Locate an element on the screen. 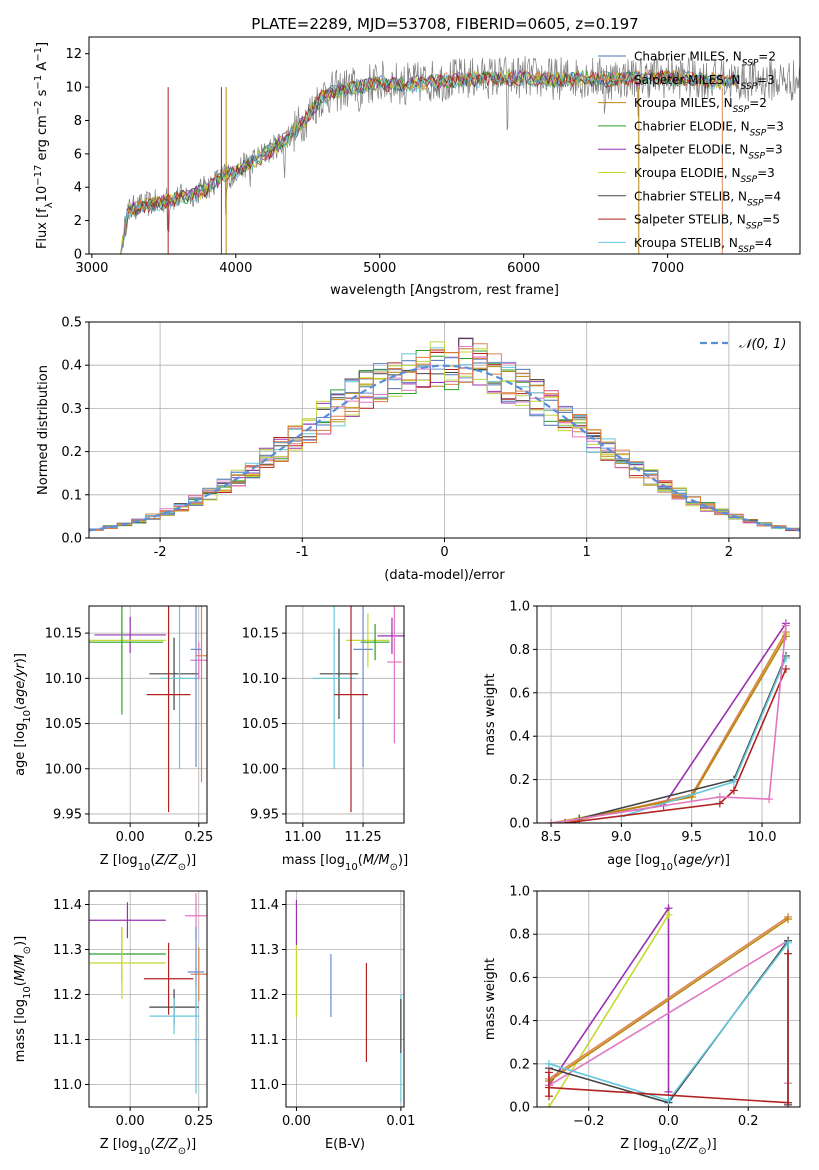 The width and height of the screenshot is (819, 1170). x-tick-label: -2 is located at coordinates (160, 552).